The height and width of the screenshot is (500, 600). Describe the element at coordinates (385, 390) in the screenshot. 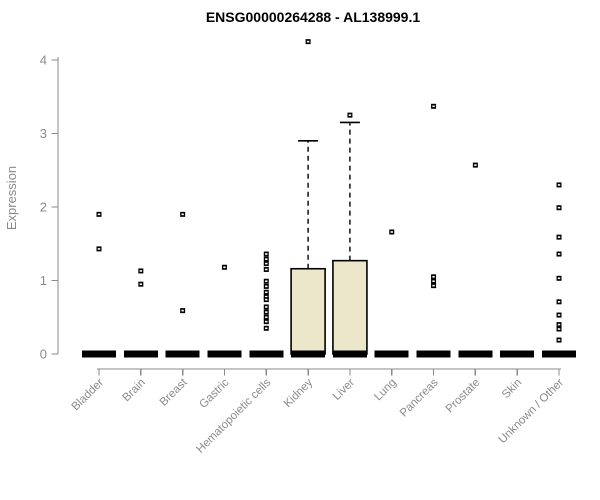

I see `x-tick-label: Lung` at that location.